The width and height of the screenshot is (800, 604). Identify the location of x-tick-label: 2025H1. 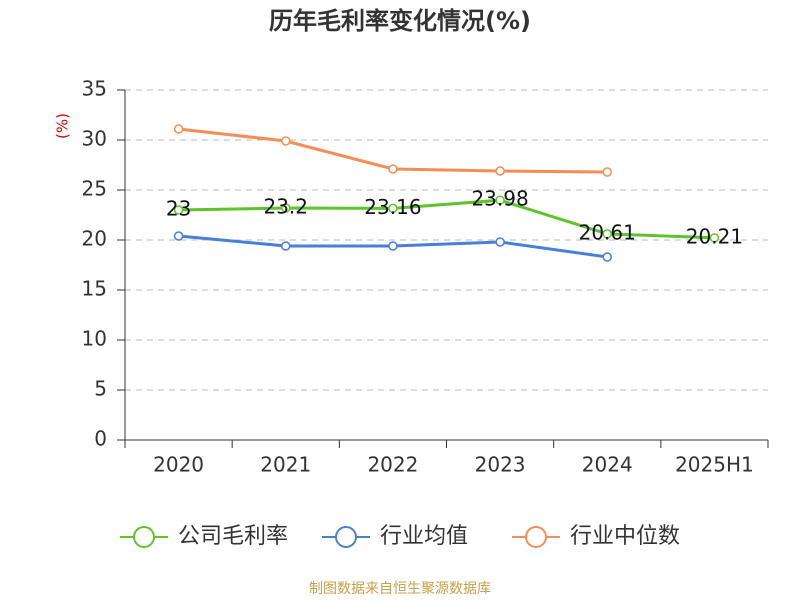
(714, 465).